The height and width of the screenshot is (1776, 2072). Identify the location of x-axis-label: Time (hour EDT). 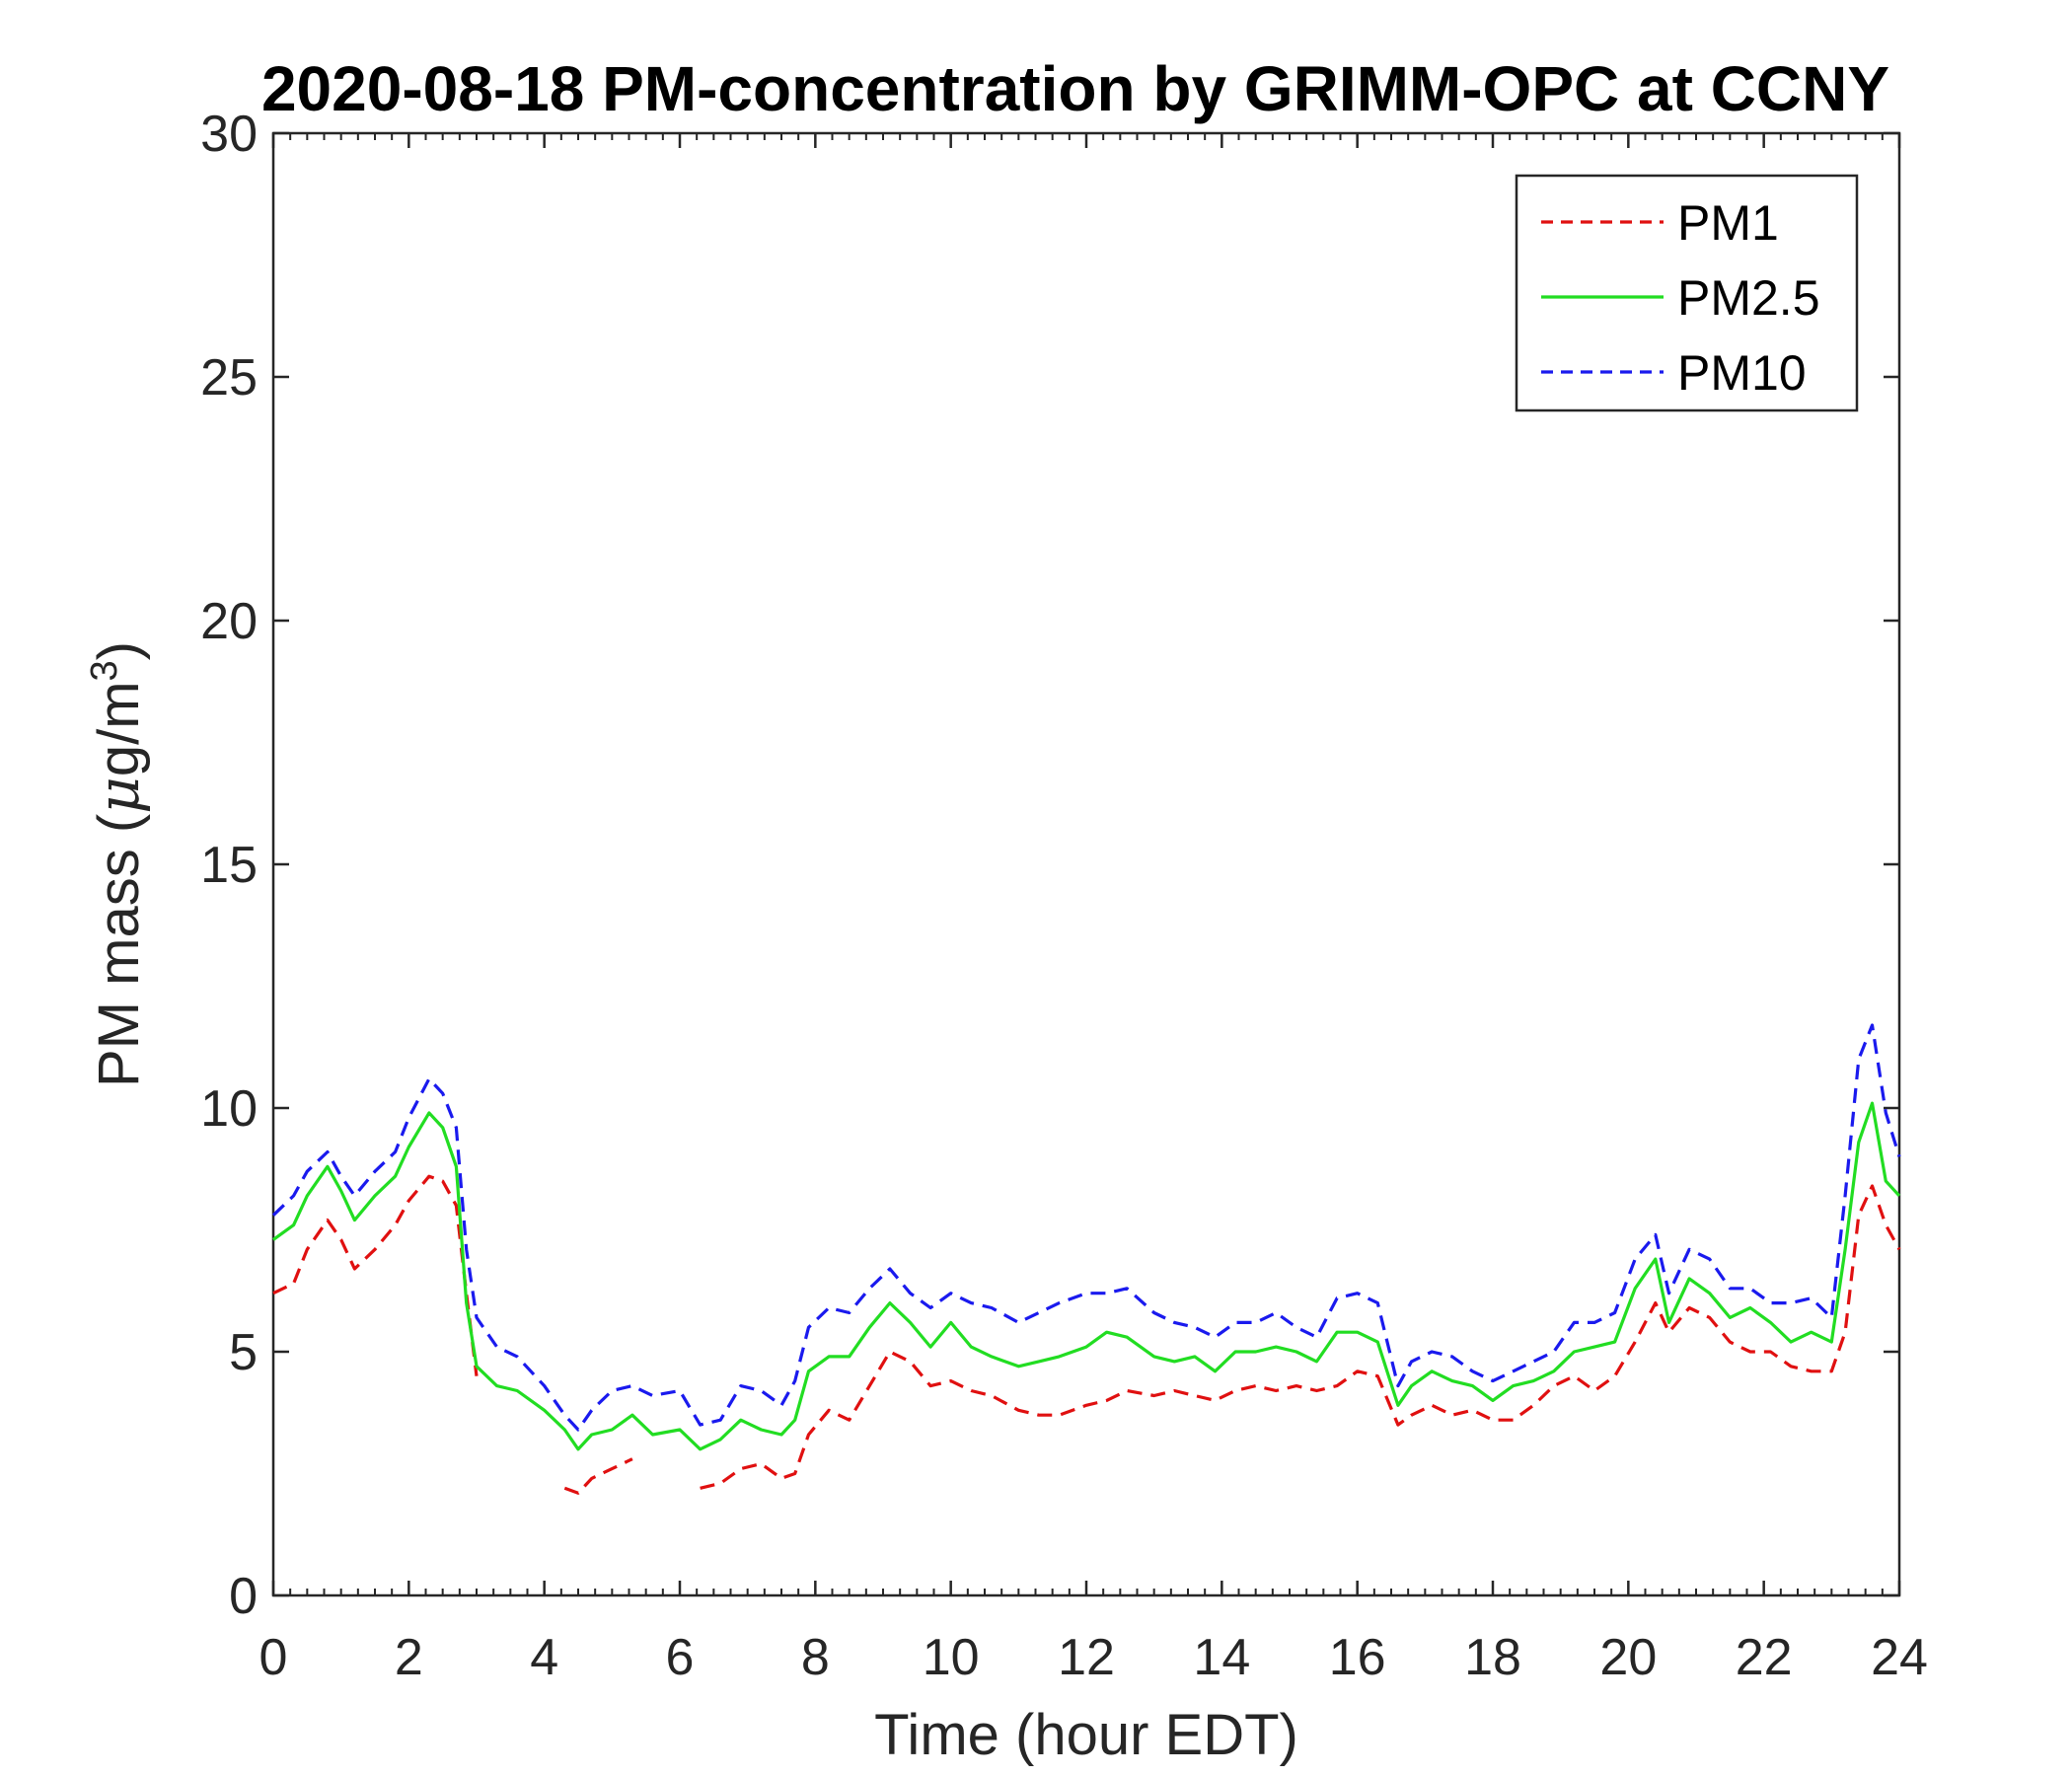
(1086, 1735).